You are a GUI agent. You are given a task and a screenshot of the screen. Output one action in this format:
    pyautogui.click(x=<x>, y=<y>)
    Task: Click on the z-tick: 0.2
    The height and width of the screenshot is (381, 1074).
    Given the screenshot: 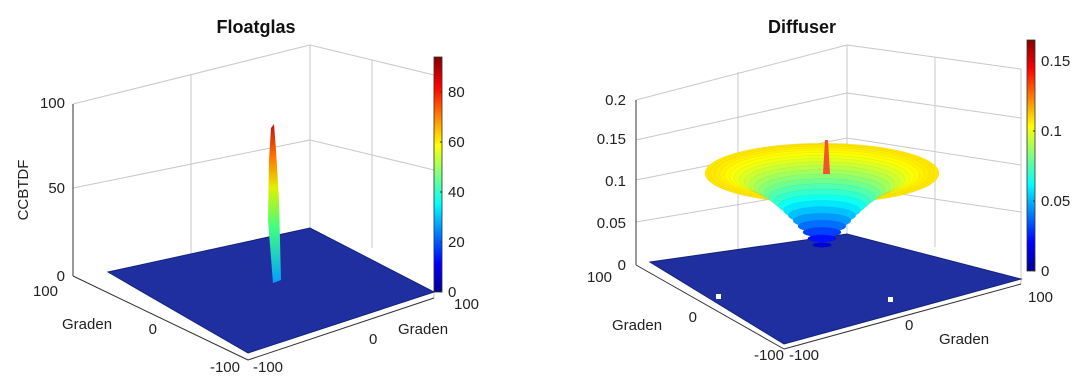 What is the action you would take?
    pyautogui.click(x=615, y=100)
    